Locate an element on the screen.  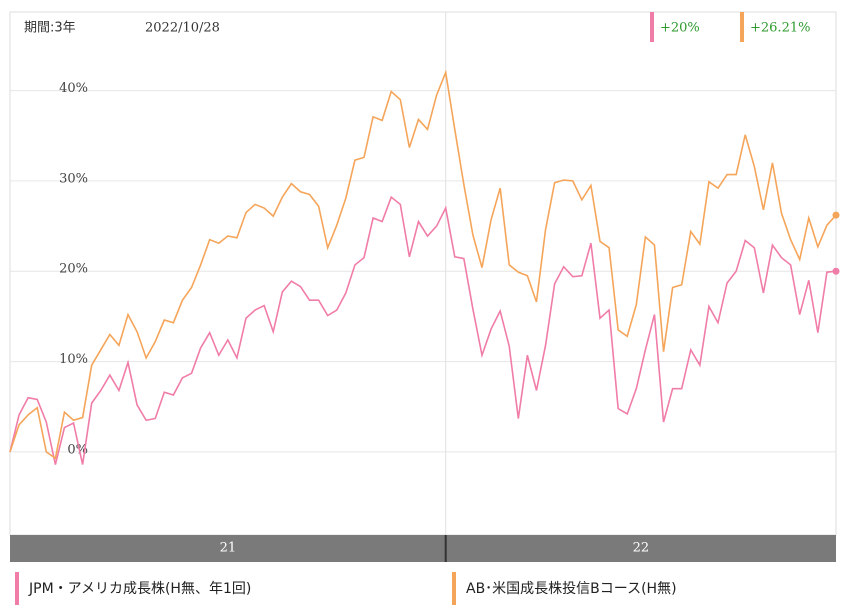
y-tick-label: 40% is located at coordinates (73, 88).